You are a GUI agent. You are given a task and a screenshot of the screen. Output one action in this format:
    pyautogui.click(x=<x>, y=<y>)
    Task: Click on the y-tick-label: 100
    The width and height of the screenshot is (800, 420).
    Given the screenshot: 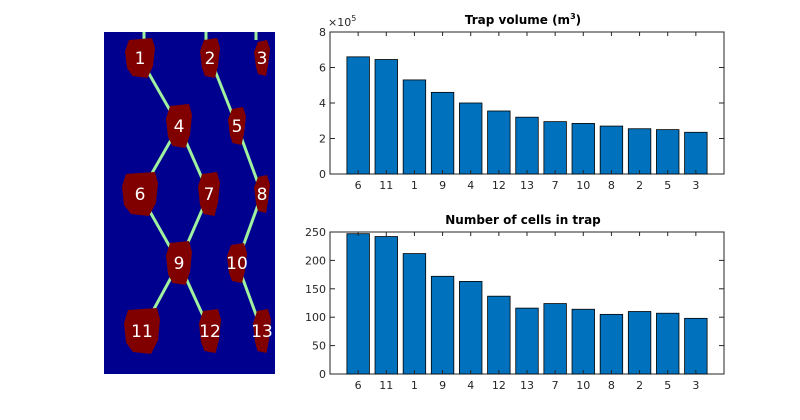 What is the action you would take?
    pyautogui.click(x=315, y=317)
    